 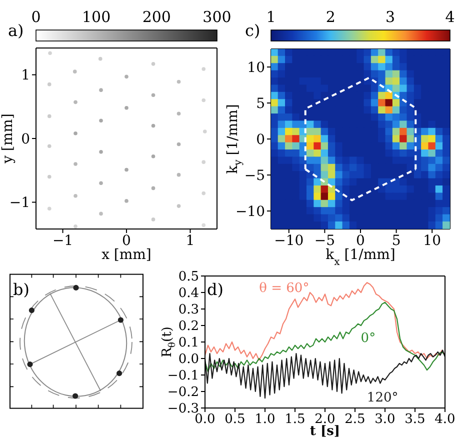 What do you see at coordinates (331, 17) in the screenshot?
I see `color-bar-label: 2` at bounding box center [331, 17].